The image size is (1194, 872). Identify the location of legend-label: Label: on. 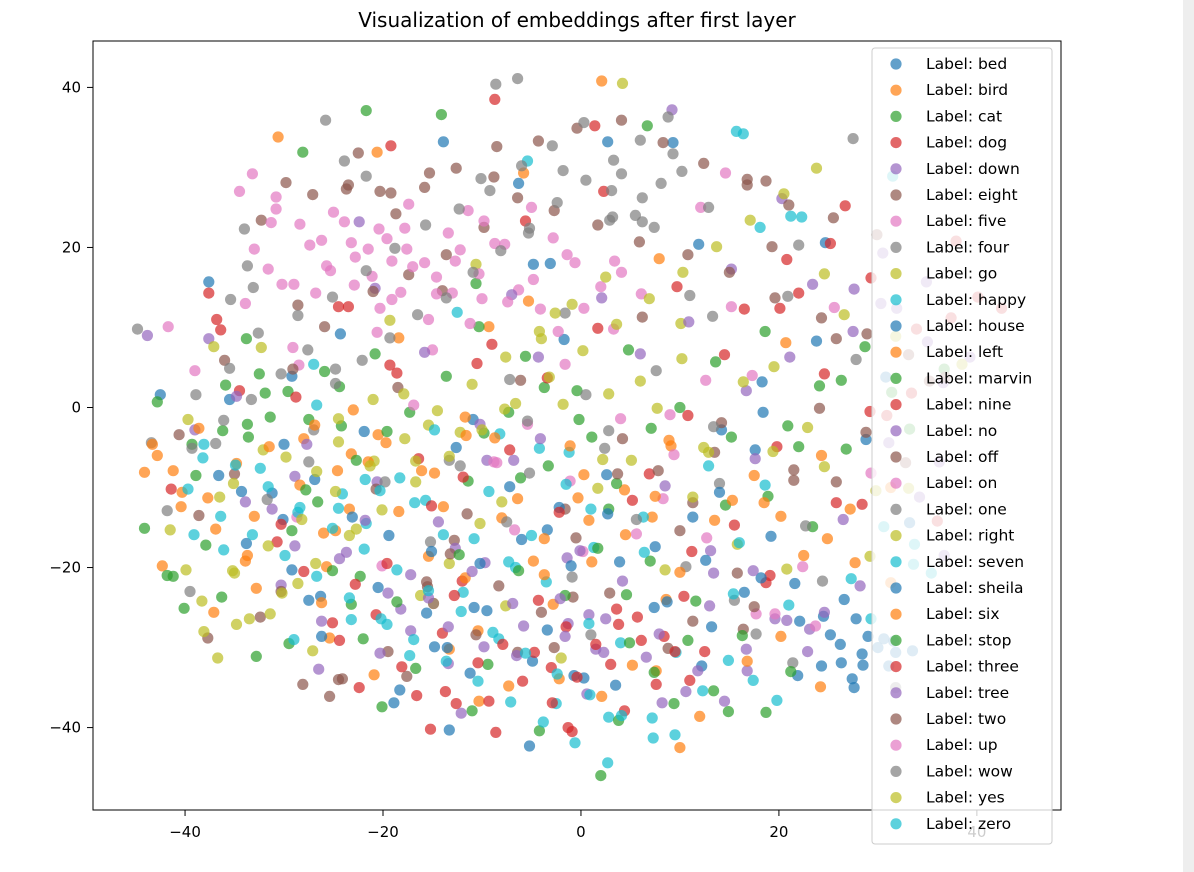
(961, 483).